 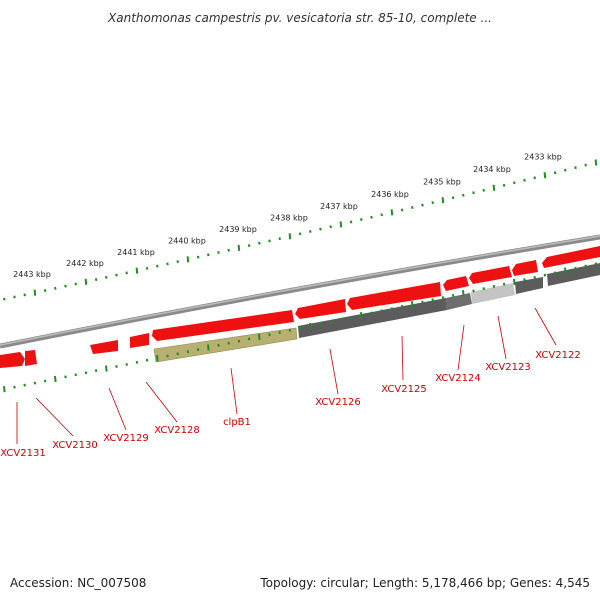 What do you see at coordinates (54, 417) in the screenshot?
I see `label-line-XCV2130` at bounding box center [54, 417].